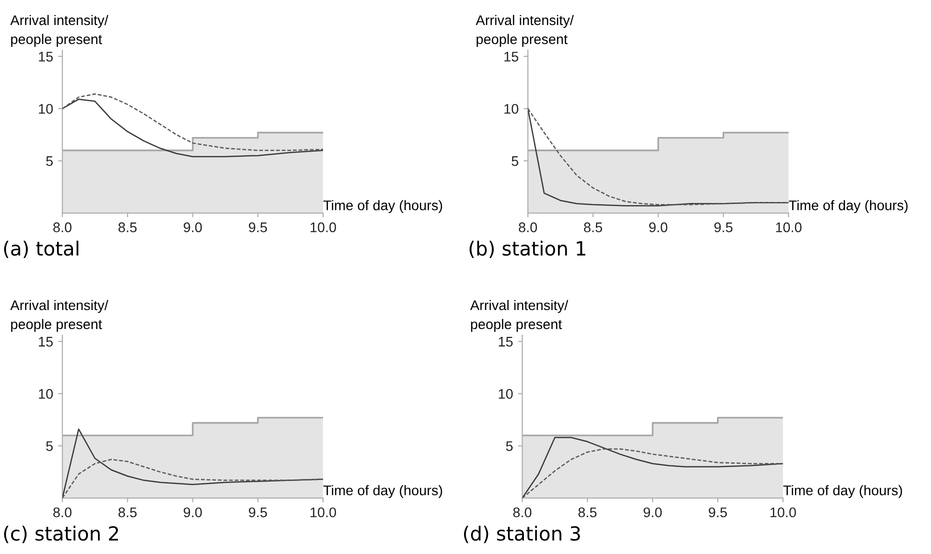 This screenshot has height=554, width=931. What do you see at coordinates (528, 249) in the screenshot?
I see `text: (b) station 1` at bounding box center [528, 249].